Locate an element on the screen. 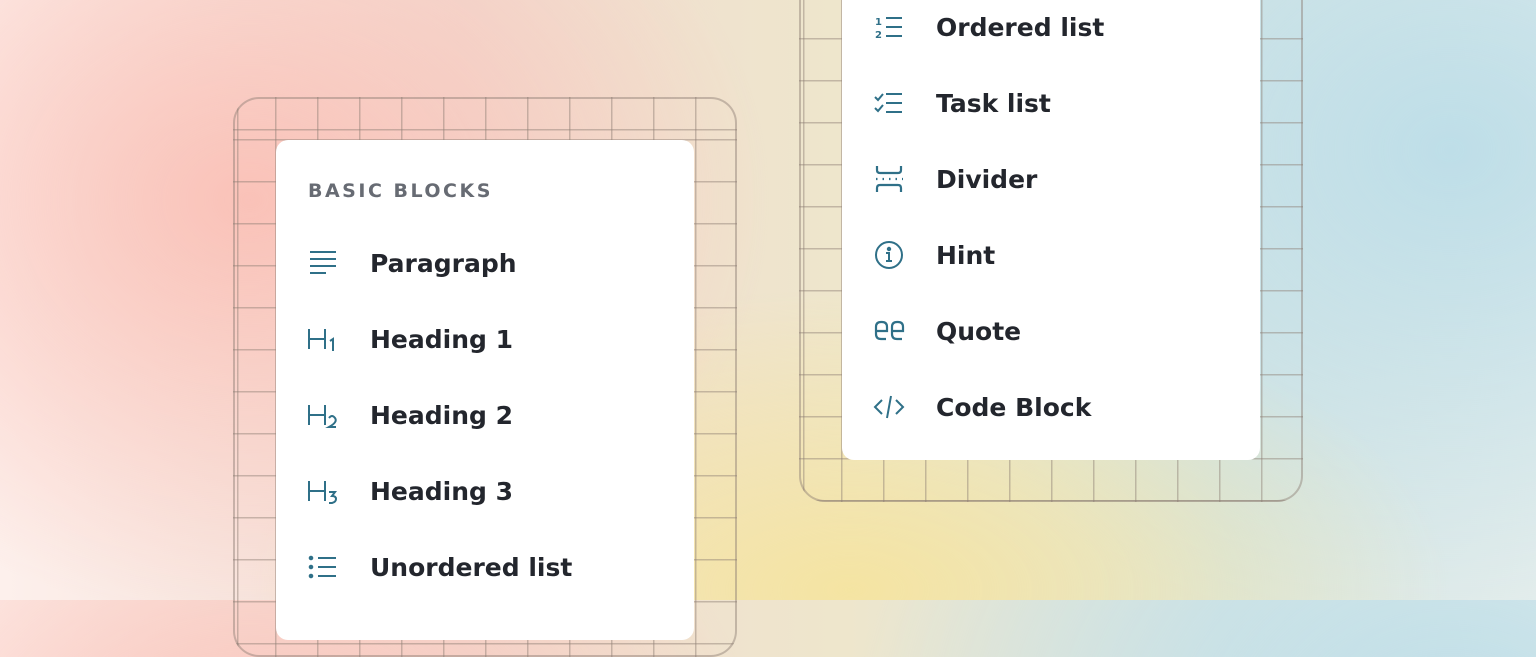 The width and height of the screenshot is (1536, 657). menu-item-divider: Divider is located at coordinates (954, 179).